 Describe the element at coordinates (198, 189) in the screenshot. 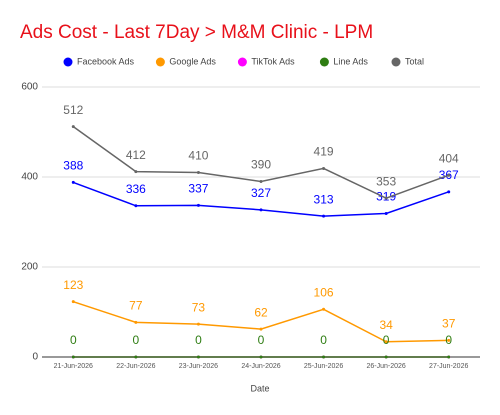

I see `data-label: 337` at that location.